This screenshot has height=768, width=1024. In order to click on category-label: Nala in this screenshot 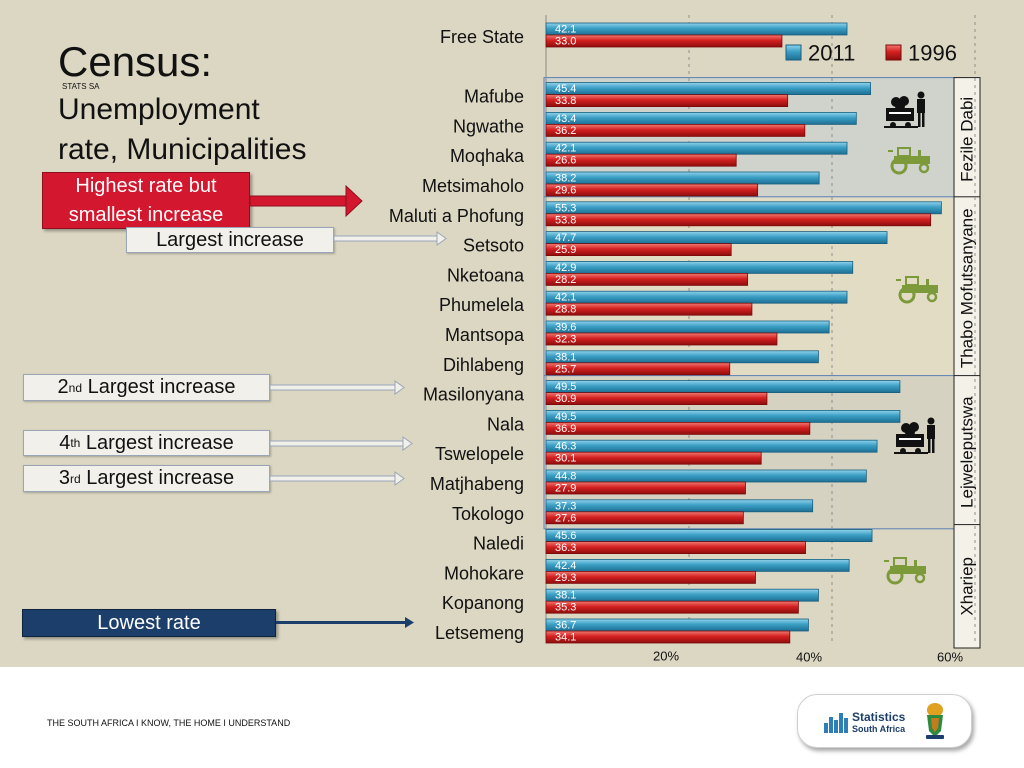, I will do `click(506, 424)`.